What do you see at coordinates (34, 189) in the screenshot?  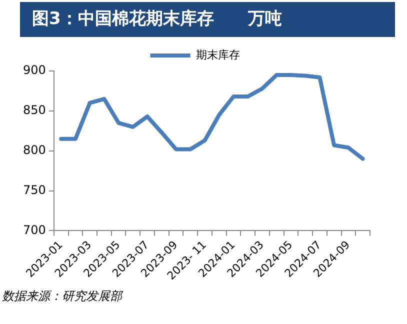 I see `y-tick-label: 750` at bounding box center [34, 189].